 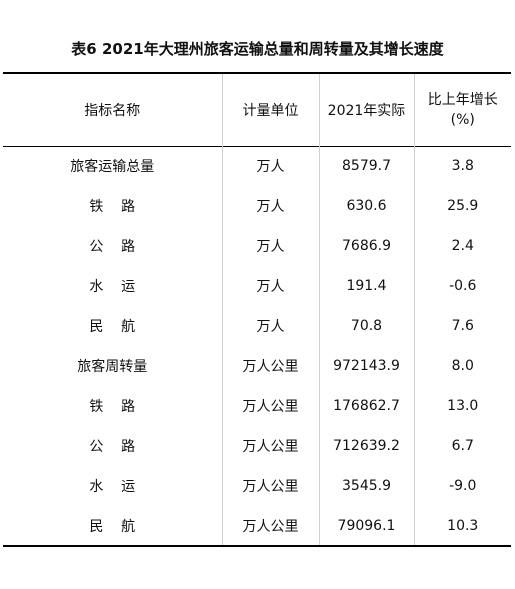 I want to click on table-row: 民 航 万人公里 79096.1 10.3, so click(x=257, y=526).